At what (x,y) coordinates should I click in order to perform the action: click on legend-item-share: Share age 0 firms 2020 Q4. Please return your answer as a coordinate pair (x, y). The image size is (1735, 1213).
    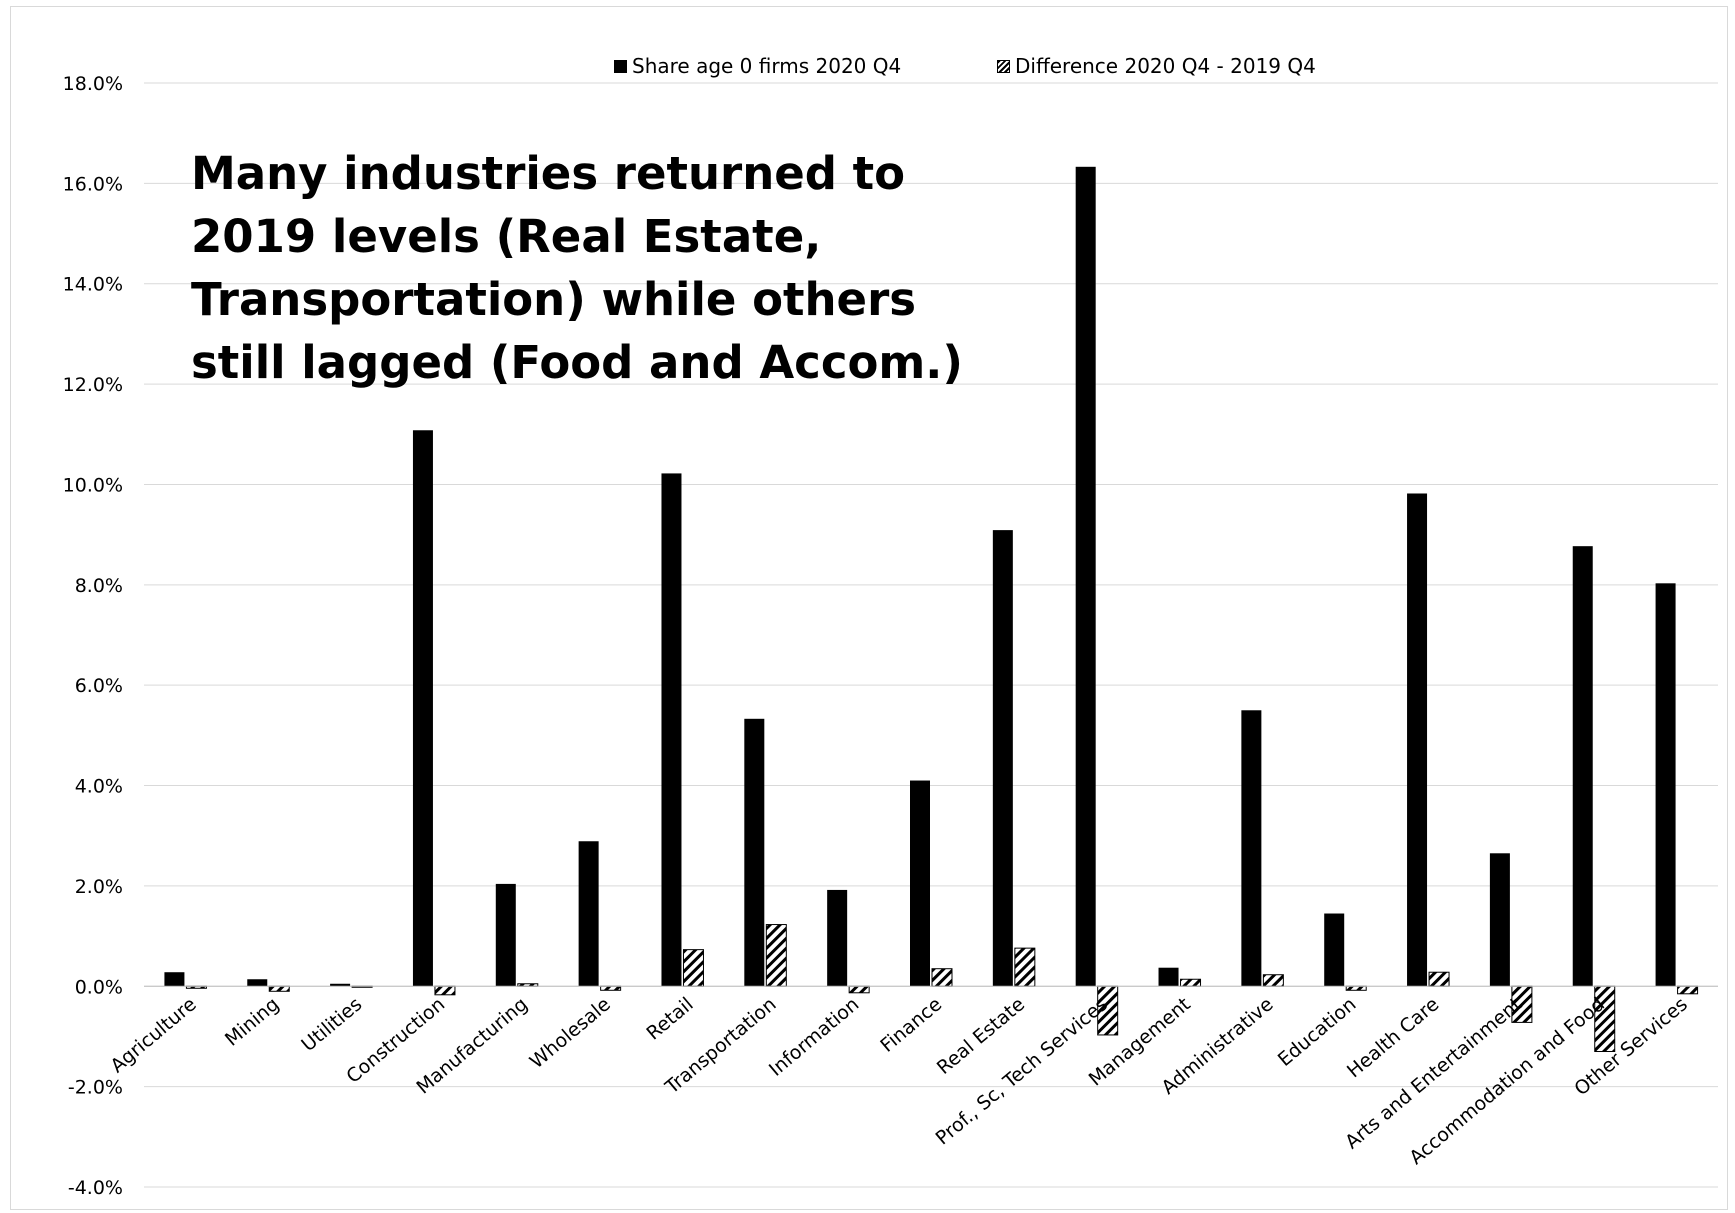
    Looking at the image, I should click on (757, 66).